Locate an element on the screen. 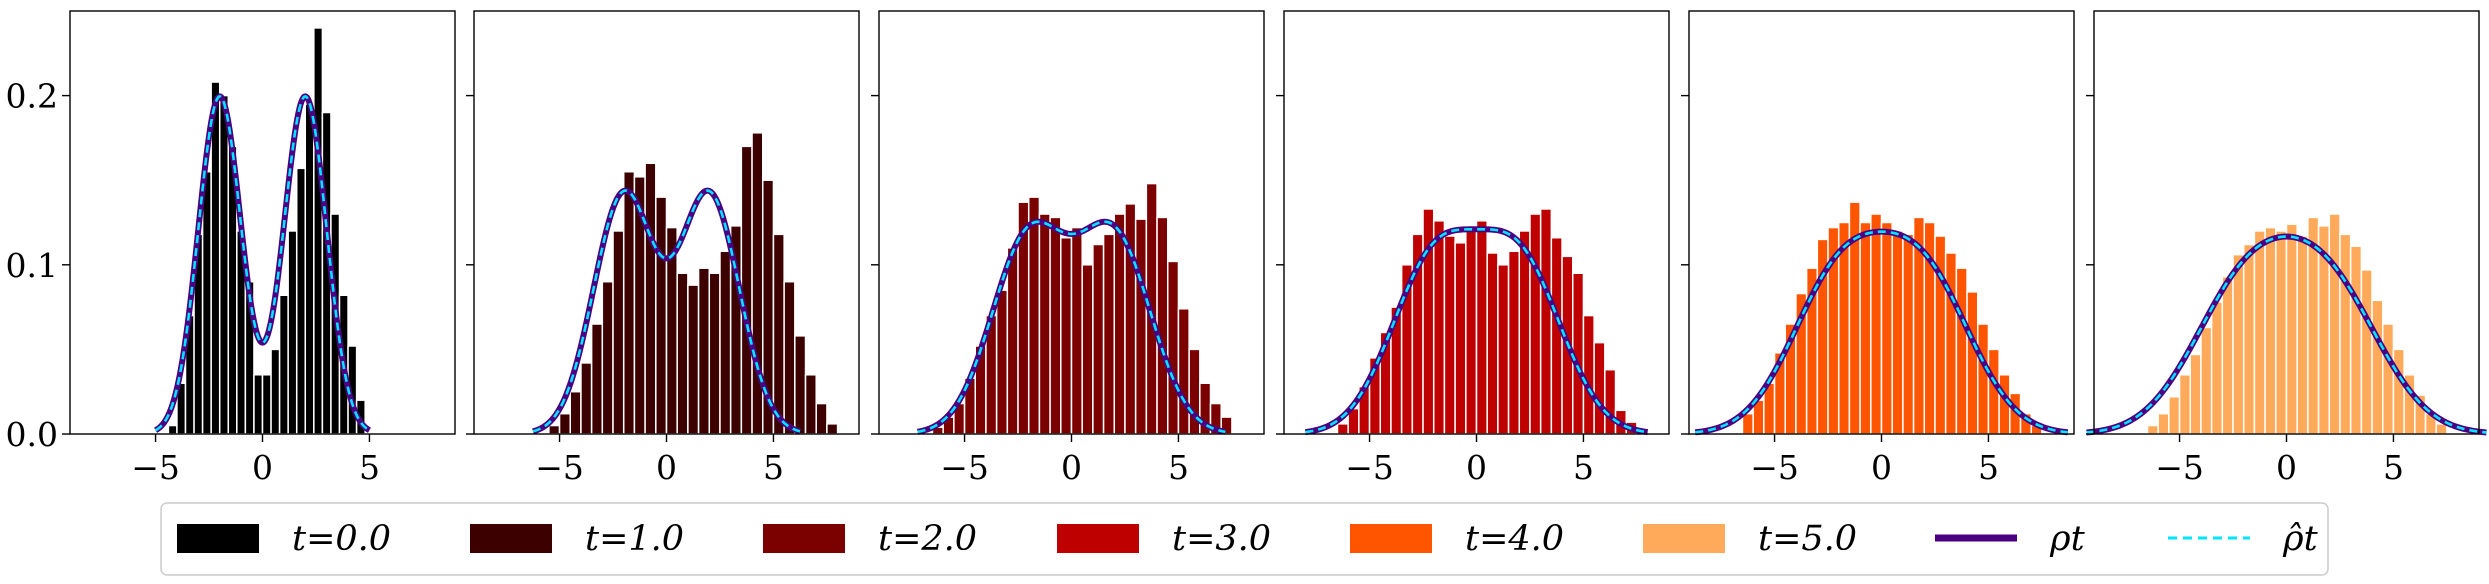 The image size is (2489, 584). legend: t=0.0 t=1.0 t=2.0 t=3.0 t=4.0 t=5.0 ρt ρ̂t is located at coordinates (1244, 539).